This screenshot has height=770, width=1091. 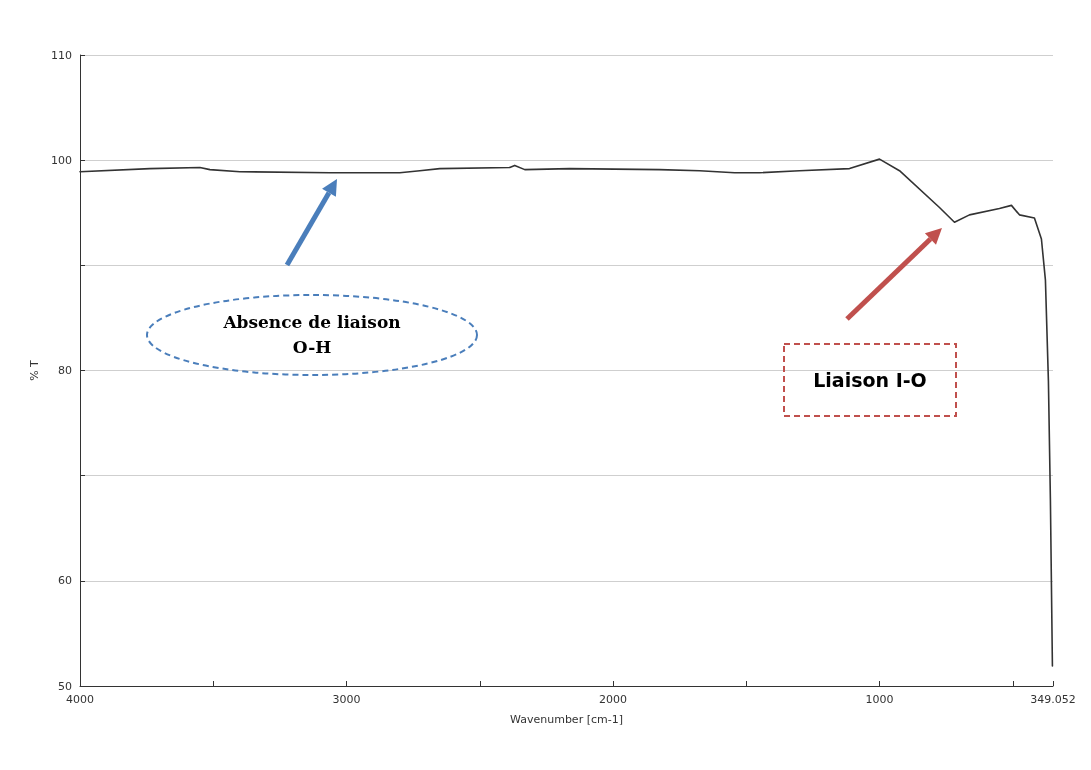 I want to click on x-tick-label: 2000, so click(x=613, y=699).